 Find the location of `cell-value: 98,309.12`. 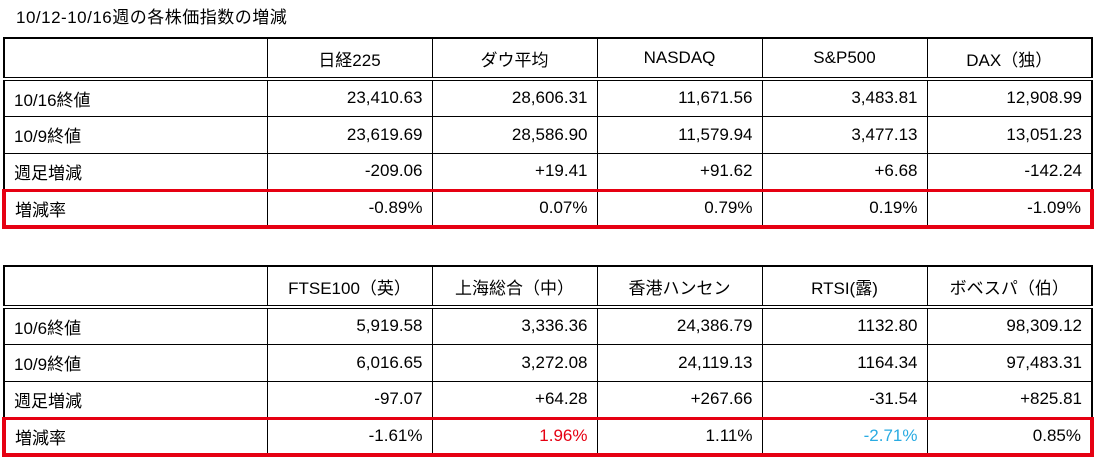

cell-value: 98,309.12 is located at coordinates (1009, 325).